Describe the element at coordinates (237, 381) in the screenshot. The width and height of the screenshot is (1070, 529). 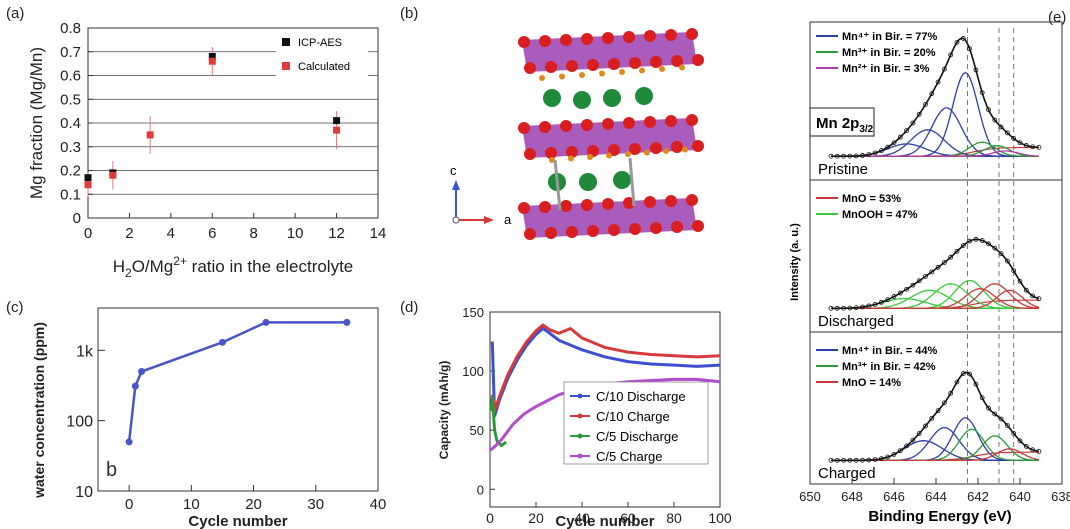
I see `water-line` at that location.